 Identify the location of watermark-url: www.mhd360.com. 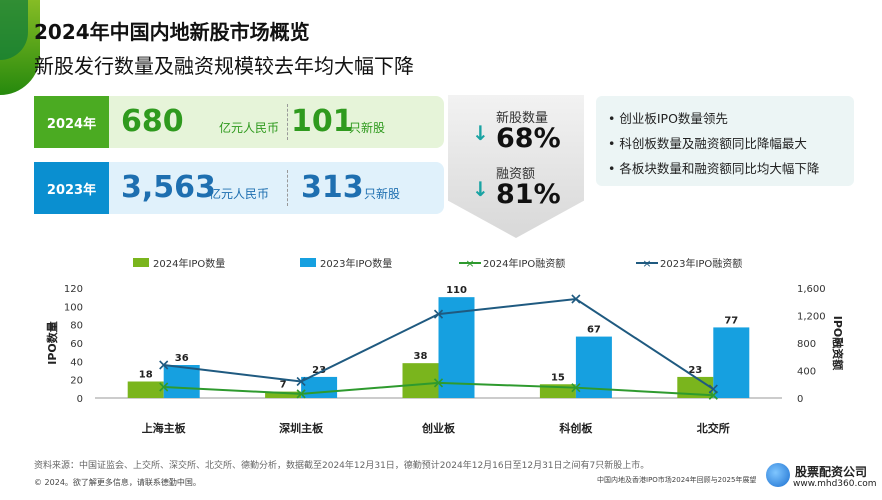
(835, 484).